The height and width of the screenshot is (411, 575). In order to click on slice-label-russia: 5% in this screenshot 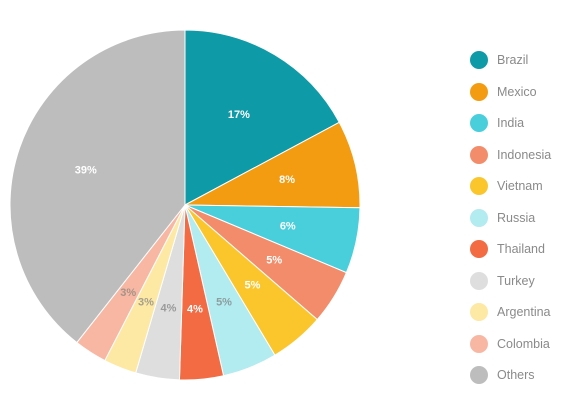, I will do `click(224, 302)`.